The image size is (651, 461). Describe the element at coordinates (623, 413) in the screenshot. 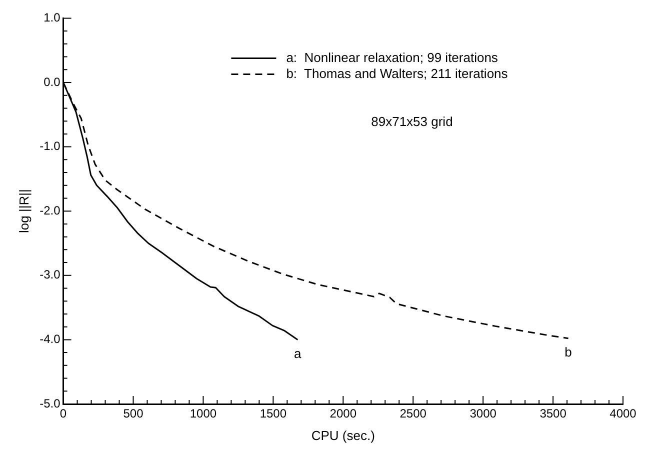

I see `x-tick-label: 4000` at that location.